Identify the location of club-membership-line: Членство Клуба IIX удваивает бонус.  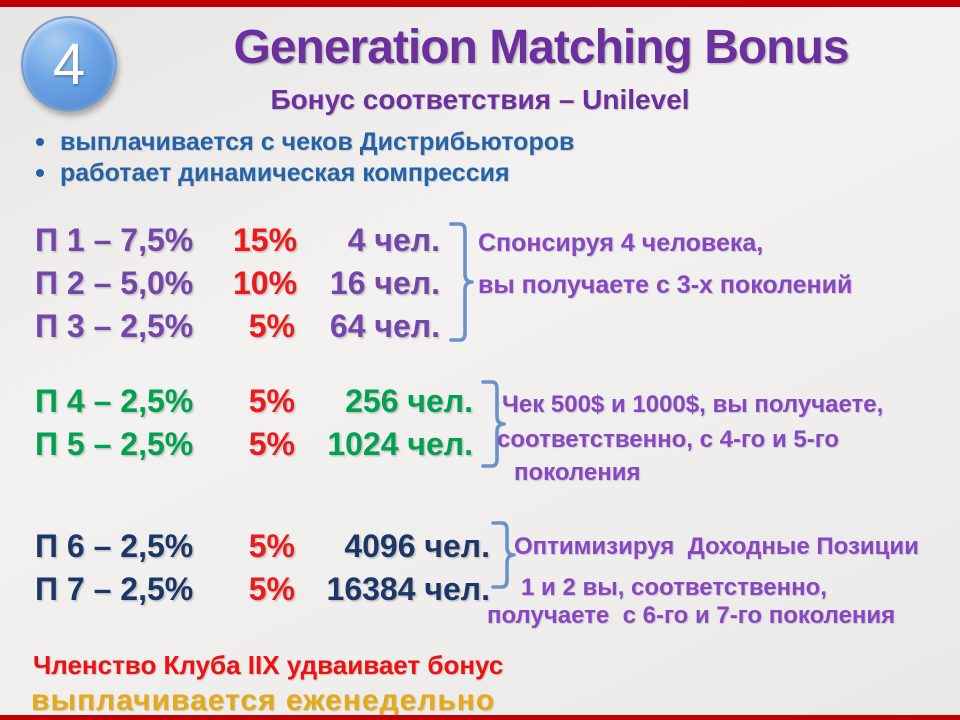
(268, 665).